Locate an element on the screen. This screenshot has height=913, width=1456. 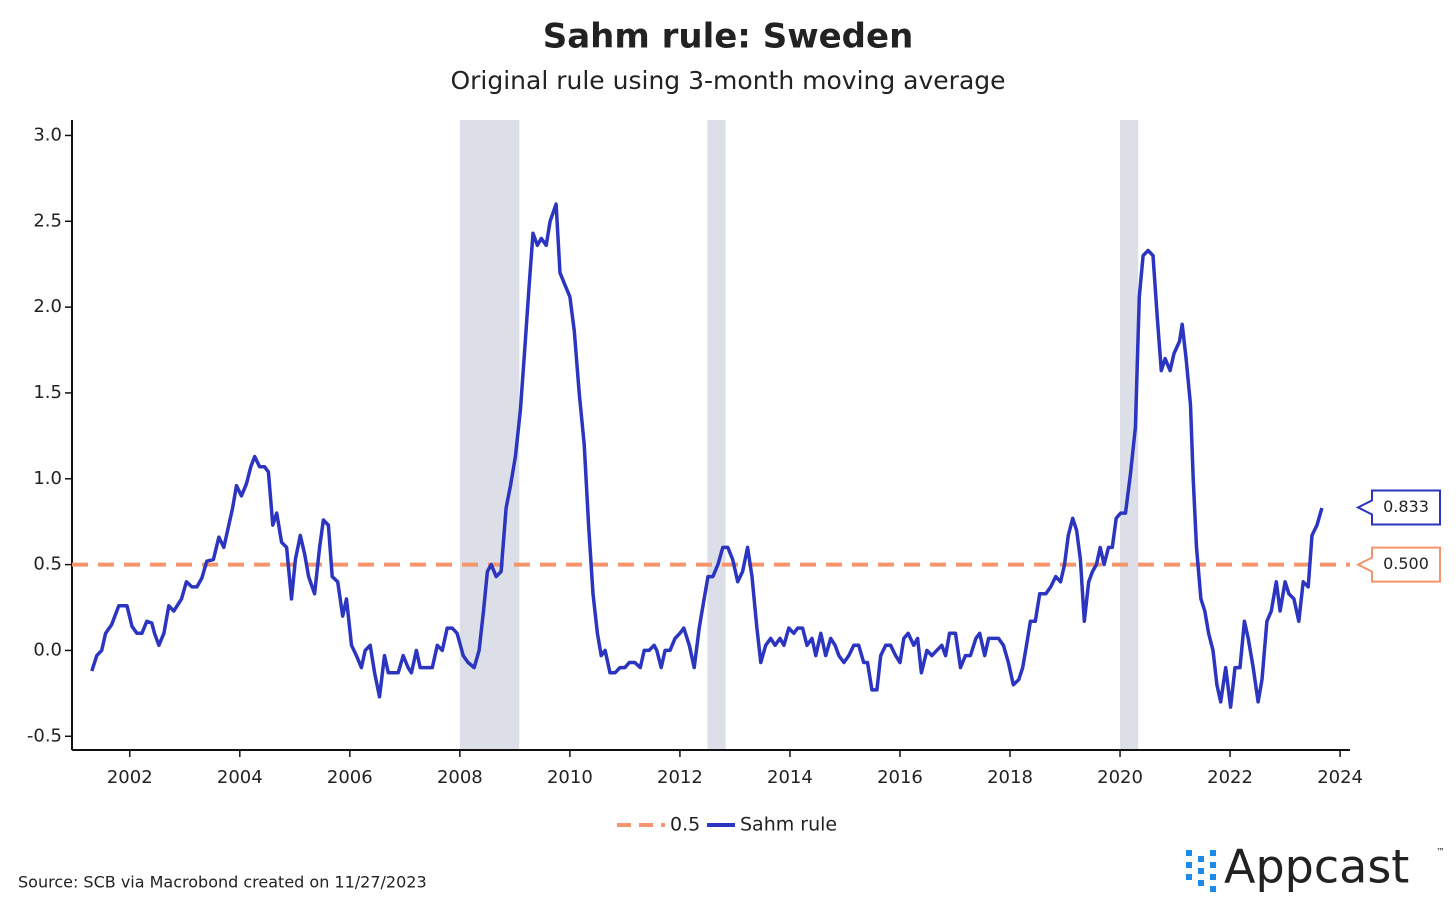
end-label-text: 0.500 is located at coordinates (1406, 563).